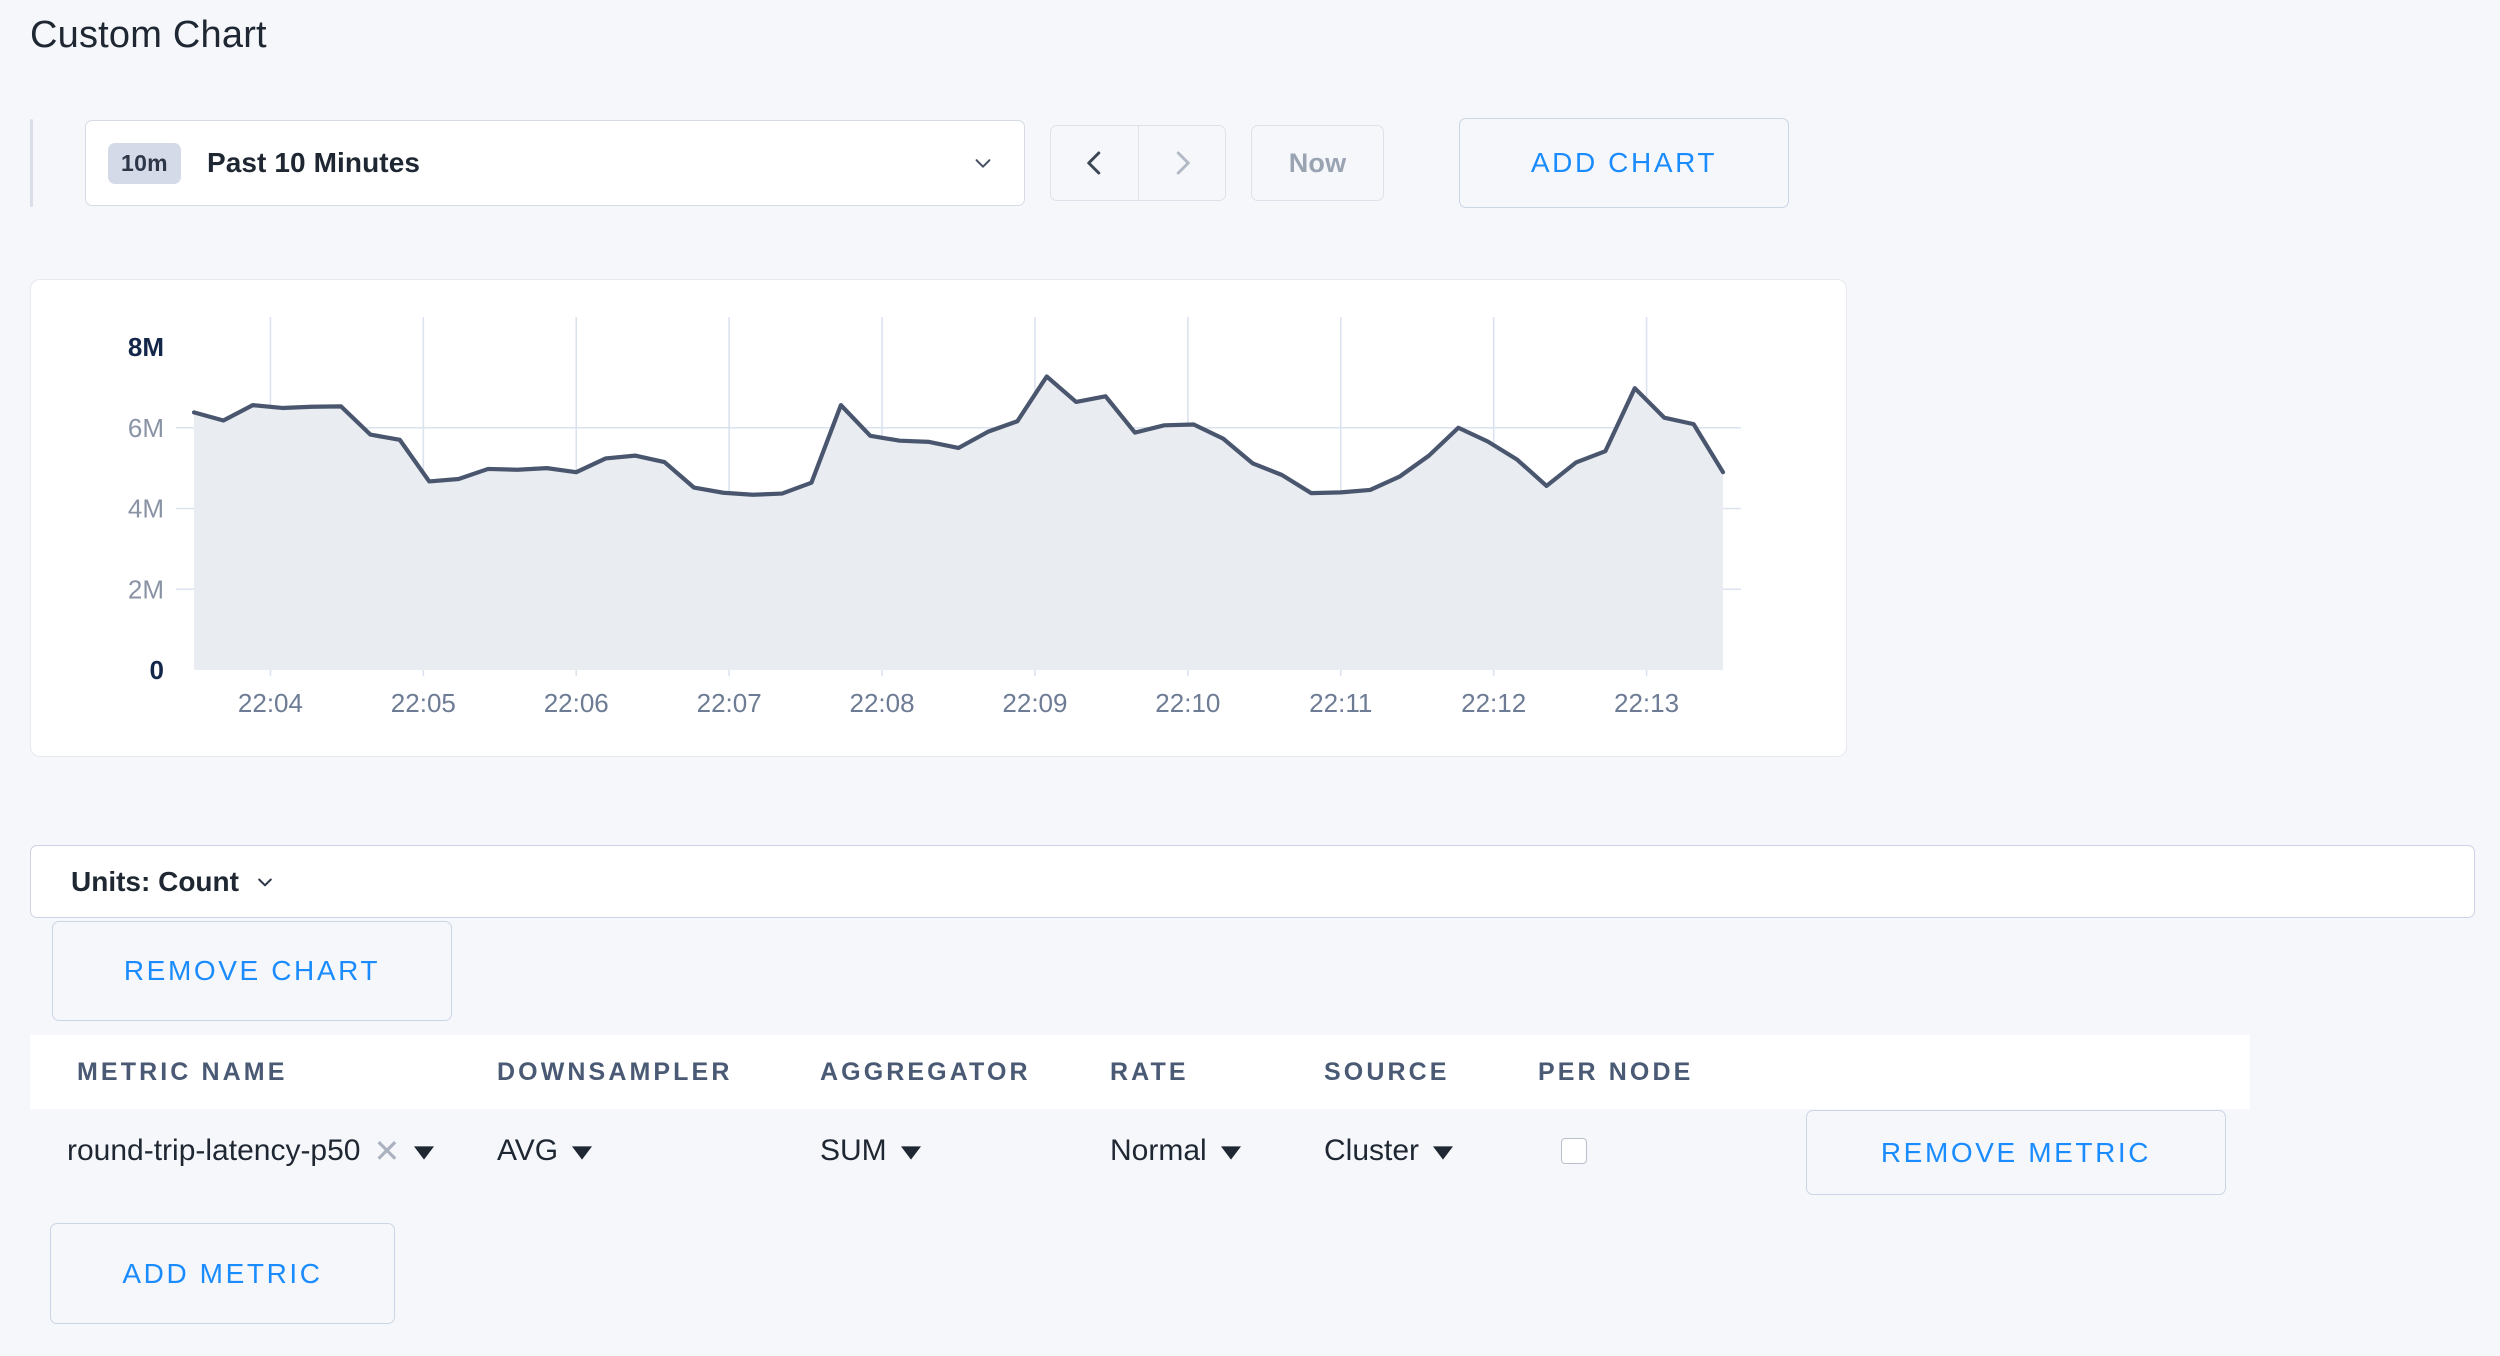 The height and width of the screenshot is (1356, 2500). Describe the element at coordinates (853, 1150) in the screenshot. I see `aggregator-value: SUM` at that location.